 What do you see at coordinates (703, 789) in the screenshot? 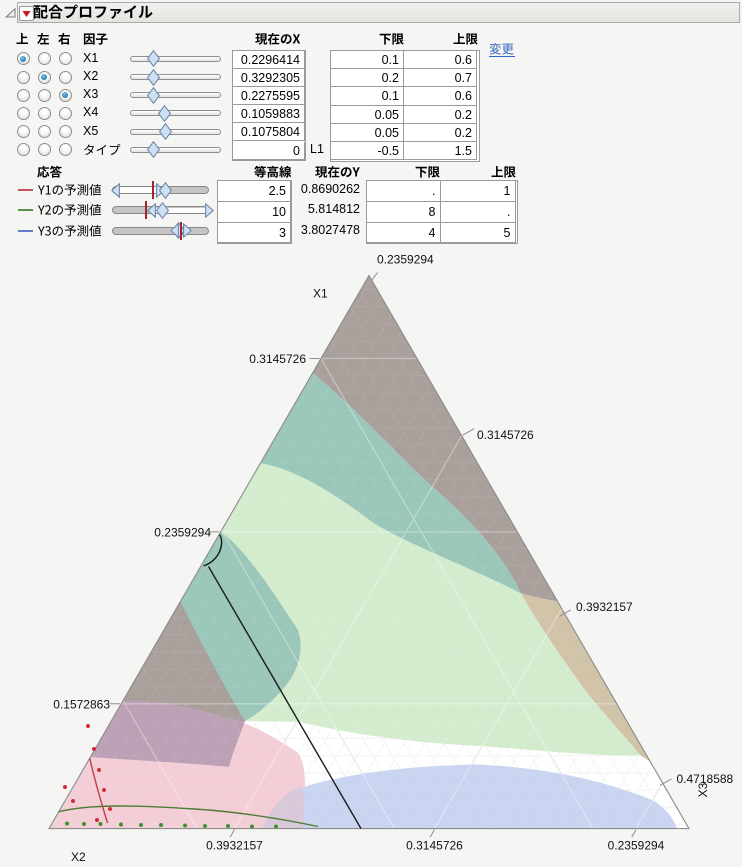
I see `svg-text: X3` at bounding box center [703, 789].